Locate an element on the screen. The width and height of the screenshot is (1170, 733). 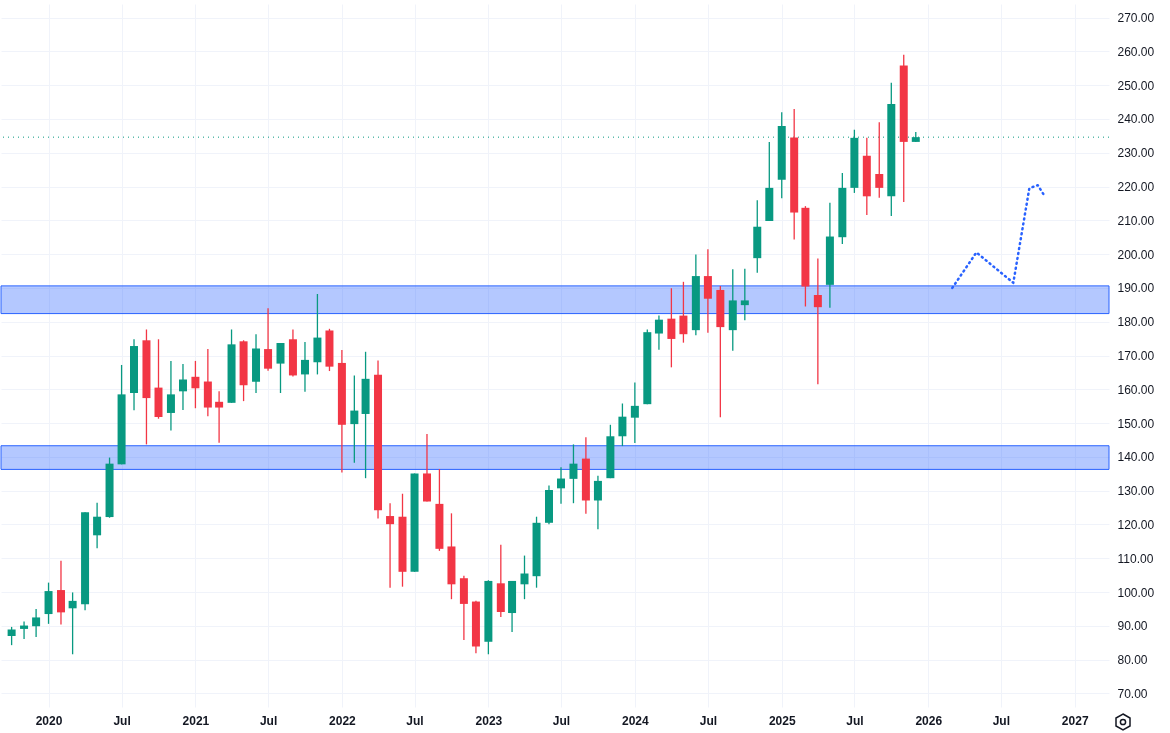
y-tick-label: 140.00 is located at coordinates (1136, 457).